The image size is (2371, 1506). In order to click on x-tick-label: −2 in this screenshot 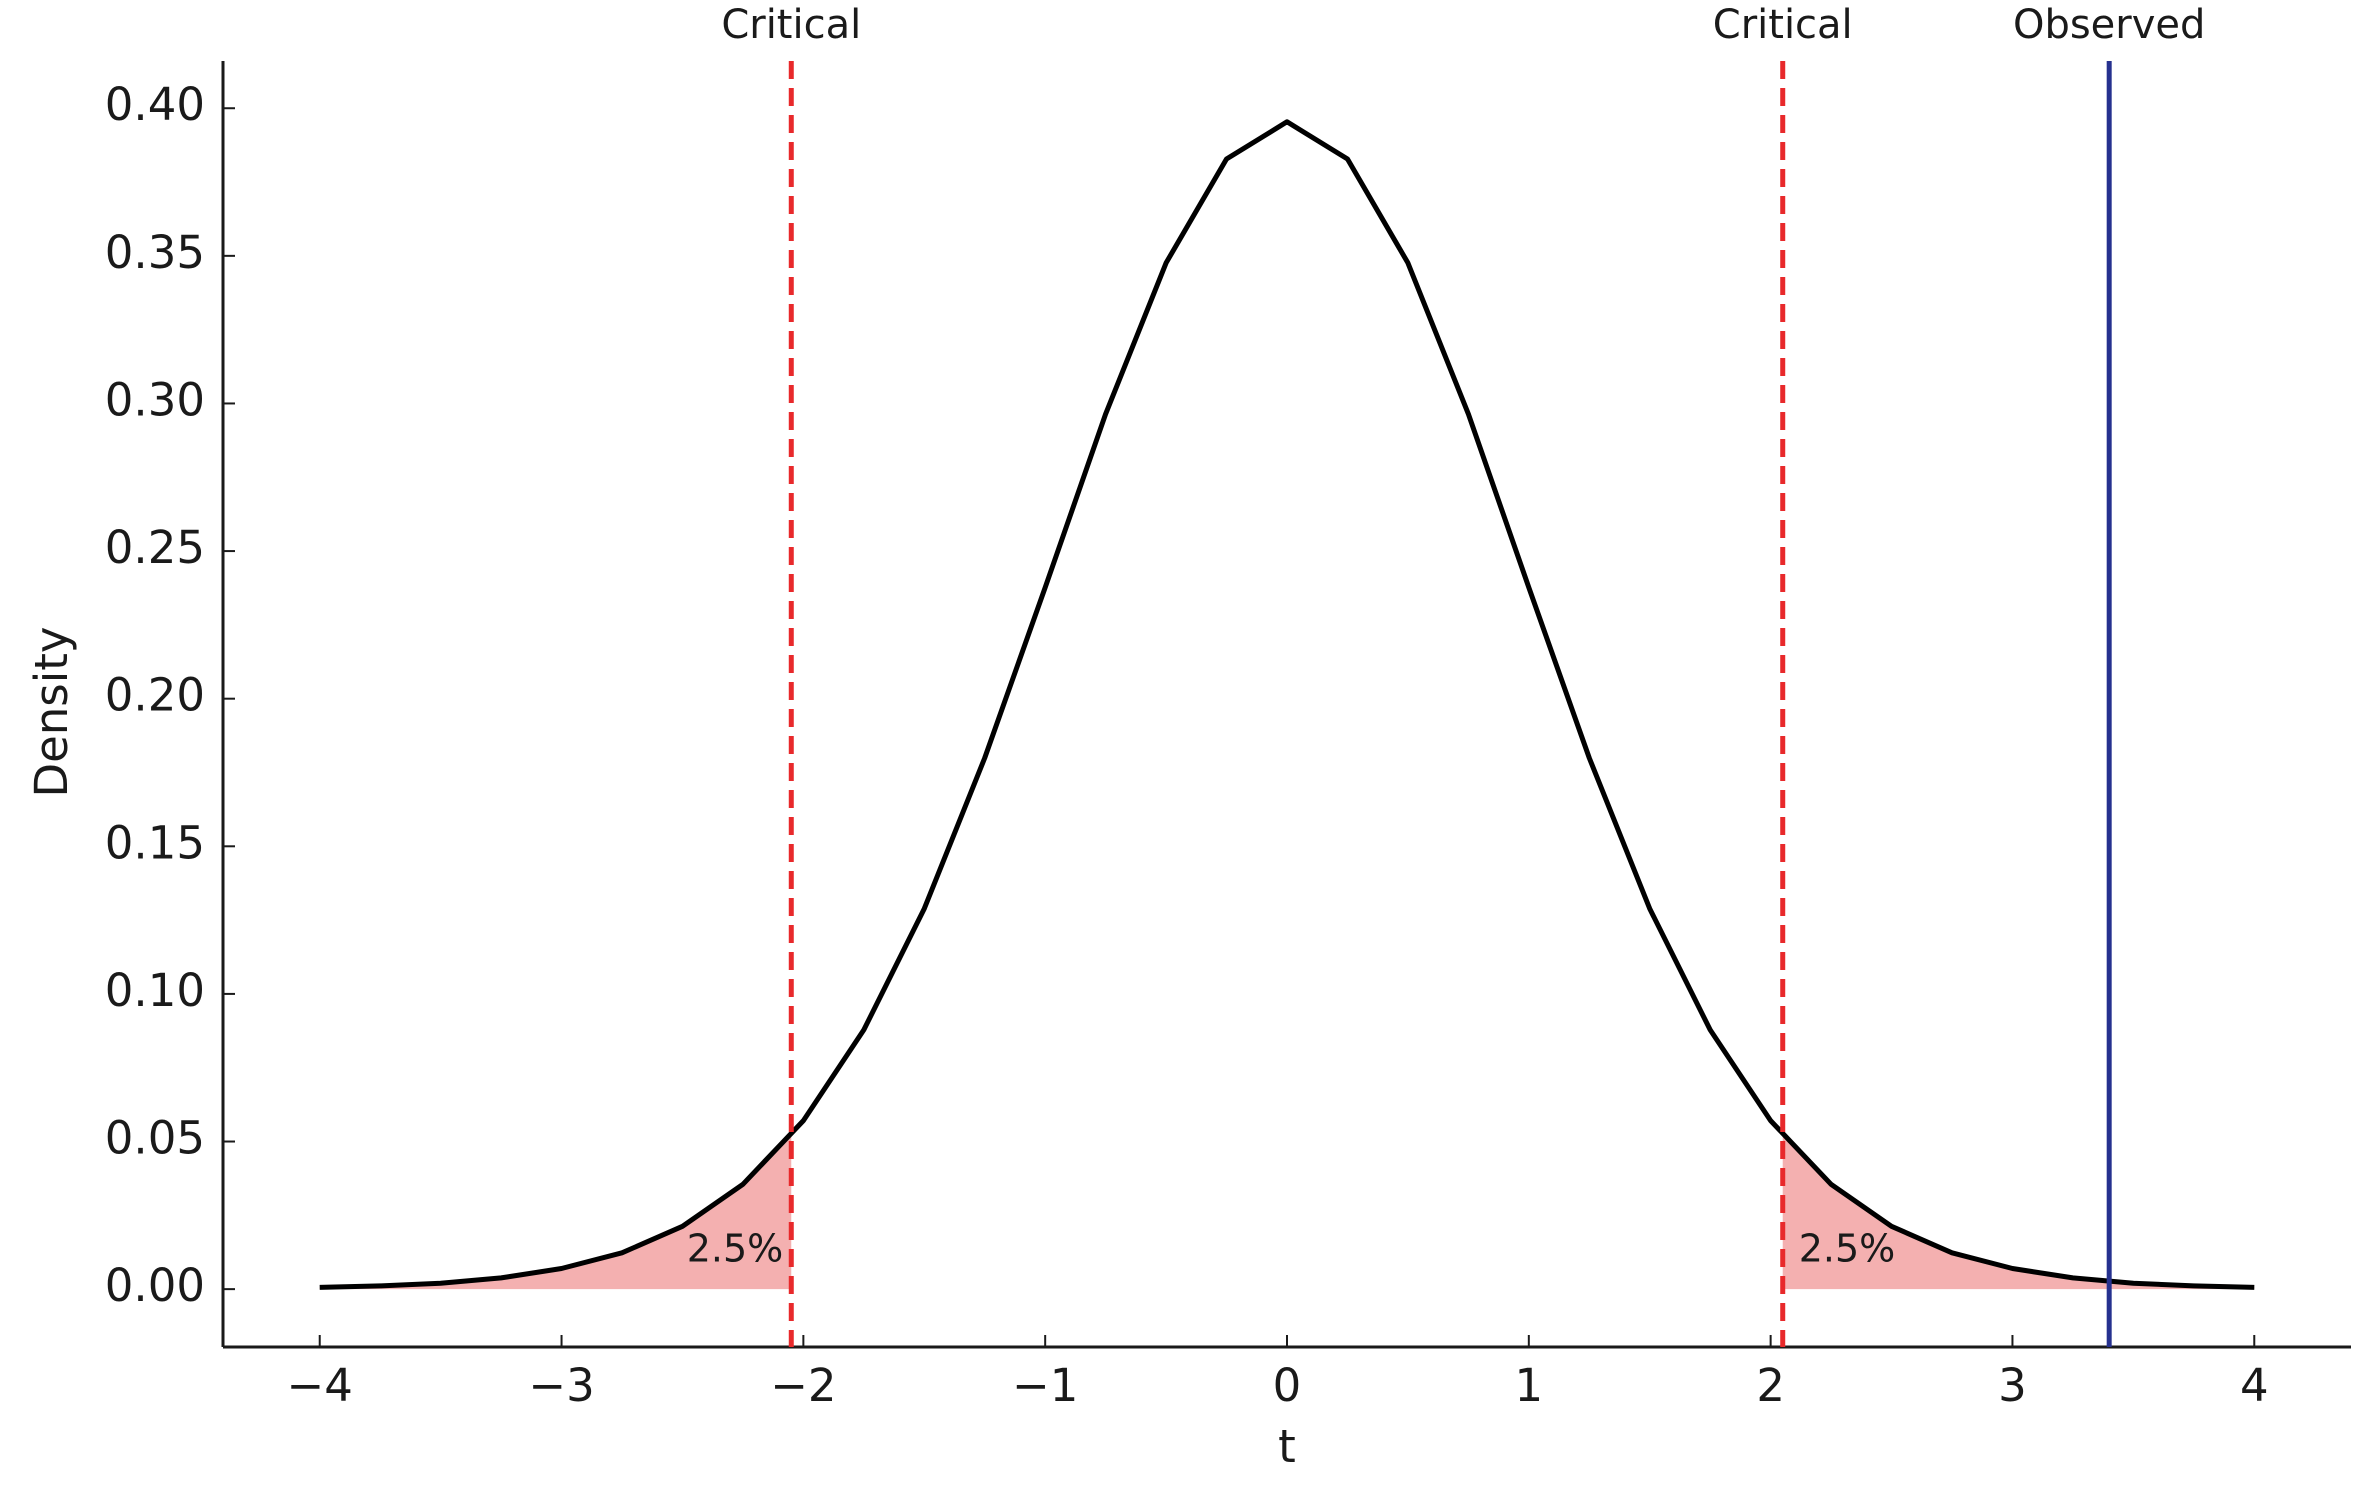, I will do `click(803, 1385)`.